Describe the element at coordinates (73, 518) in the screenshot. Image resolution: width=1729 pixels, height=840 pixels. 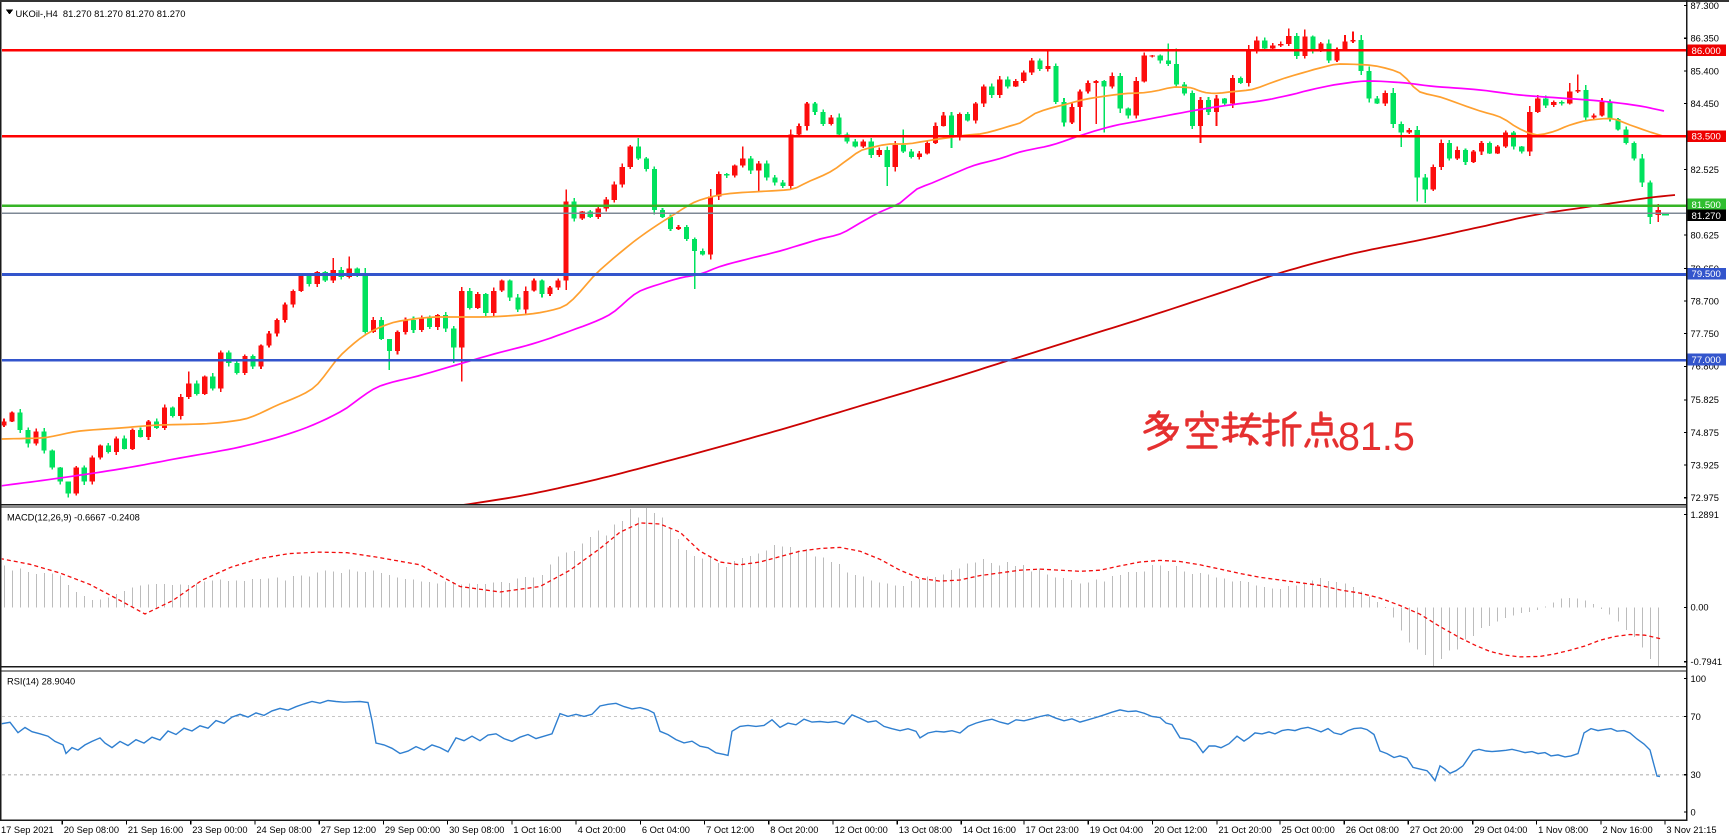
I see `svg-text: MACD(12,26,9) -0.6667 -0.2408` at that location.